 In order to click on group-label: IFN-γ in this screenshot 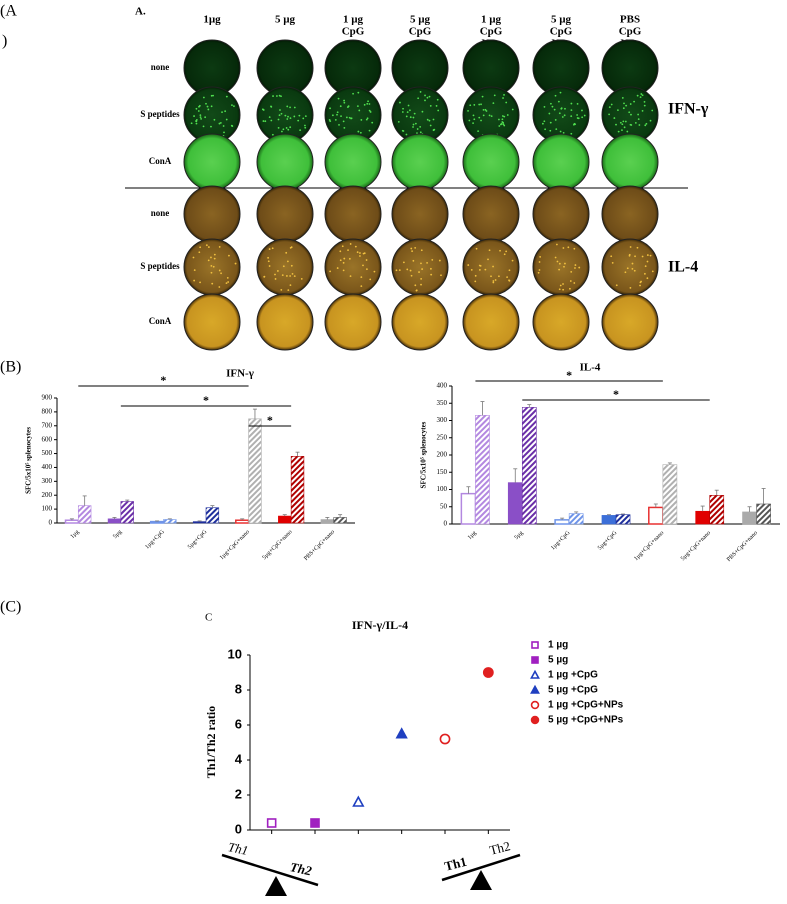, I will do `click(688, 109)`.